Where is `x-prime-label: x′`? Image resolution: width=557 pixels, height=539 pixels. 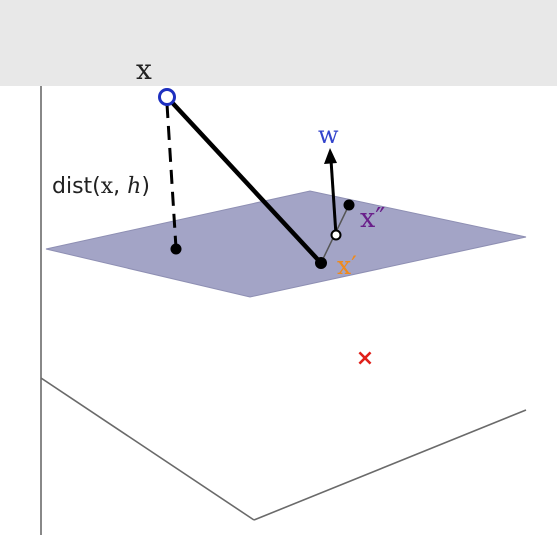
x-prime-label: x′ is located at coordinates (347, 265).